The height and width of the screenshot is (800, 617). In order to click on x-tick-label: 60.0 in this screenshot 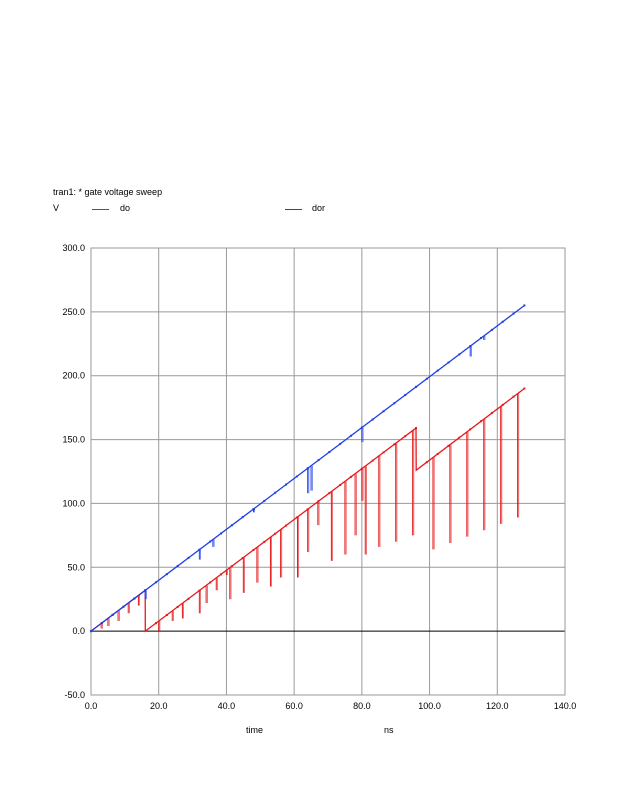, I will do `click(294, 706)`.